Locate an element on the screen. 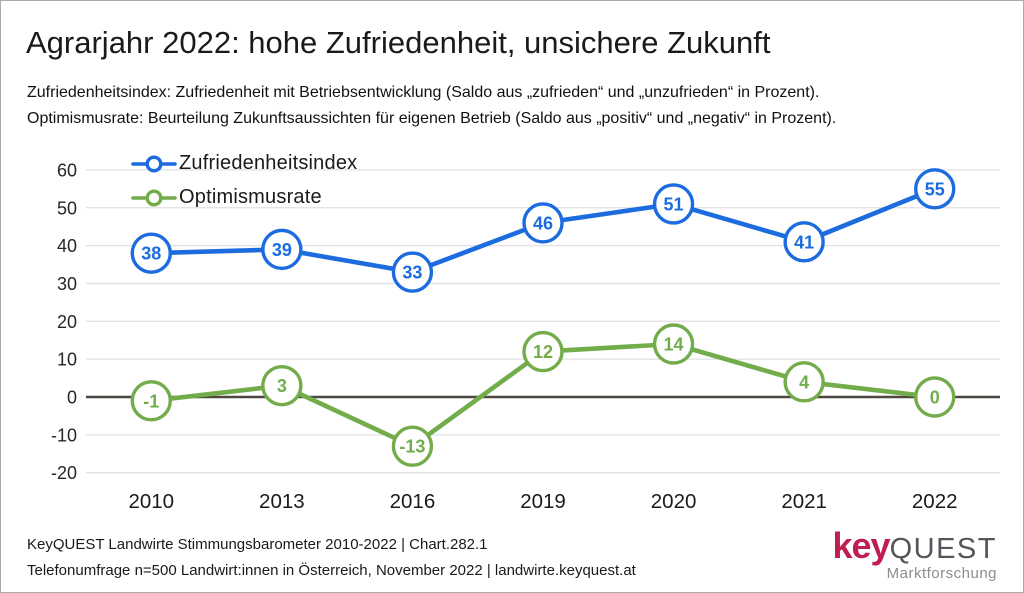 This screenshot has height=593, width=1024. data-point-label: -1 is located at coordinates (151, 401).